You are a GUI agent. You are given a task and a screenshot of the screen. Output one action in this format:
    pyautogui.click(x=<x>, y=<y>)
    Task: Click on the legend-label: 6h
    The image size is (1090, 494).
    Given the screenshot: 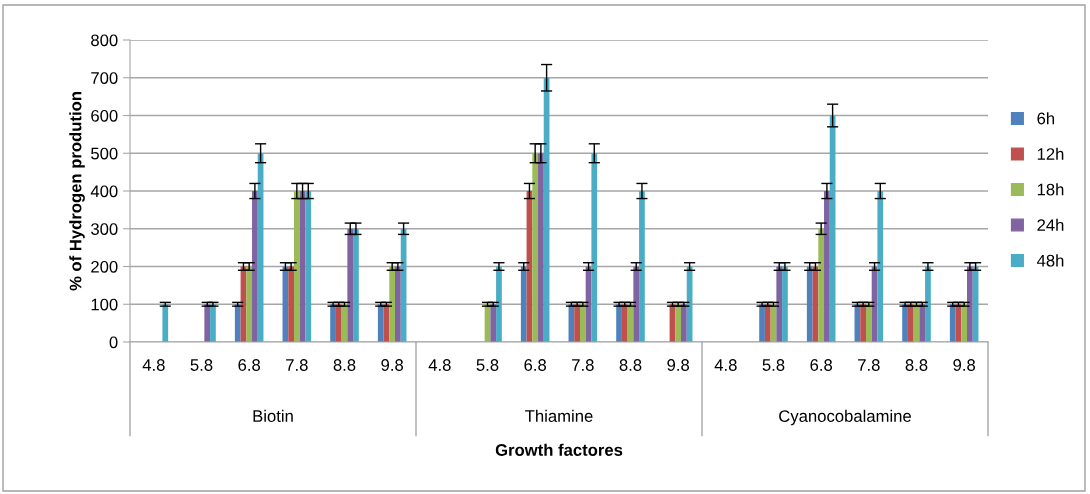 What is the action you would take?
    pyautogui.click(x=1046, y=118)
    